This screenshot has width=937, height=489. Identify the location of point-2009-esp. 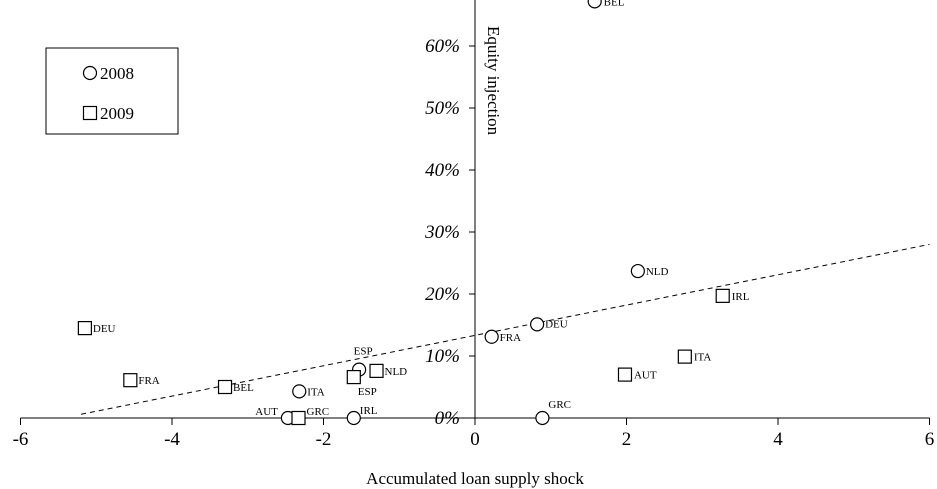
(353, 377).